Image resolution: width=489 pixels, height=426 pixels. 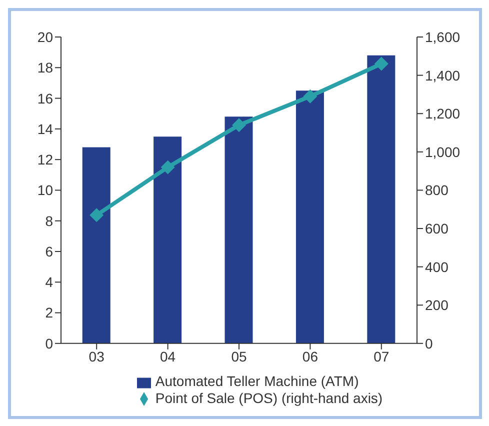 I want to click on y2-tick-label: 1,400, so click(x=442, y=75).